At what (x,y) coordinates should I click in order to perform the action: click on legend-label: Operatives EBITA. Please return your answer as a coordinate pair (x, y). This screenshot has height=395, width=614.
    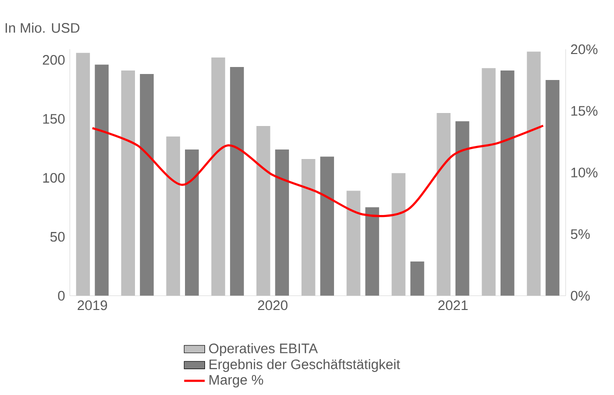
    Looking at the image, I should click on (263, 349).